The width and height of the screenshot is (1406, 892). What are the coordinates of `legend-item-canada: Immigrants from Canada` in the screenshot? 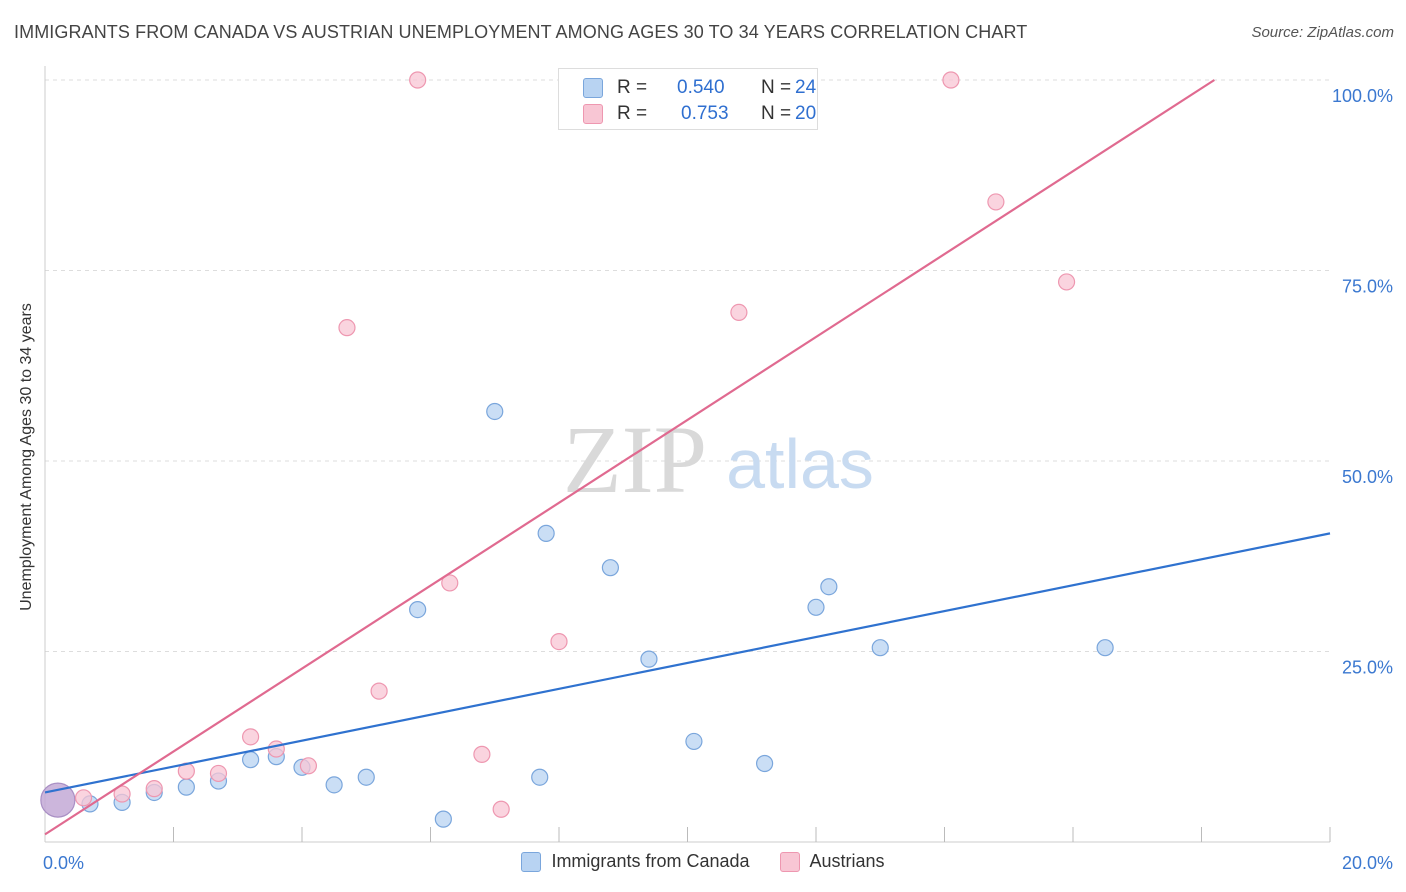 It's located at (635, 861).